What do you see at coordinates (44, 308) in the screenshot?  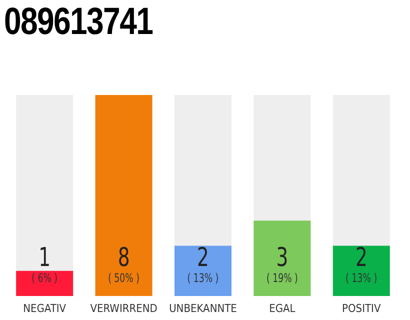 I see `x-tick-label: NEGATIV` at bounding box center [44, 308].